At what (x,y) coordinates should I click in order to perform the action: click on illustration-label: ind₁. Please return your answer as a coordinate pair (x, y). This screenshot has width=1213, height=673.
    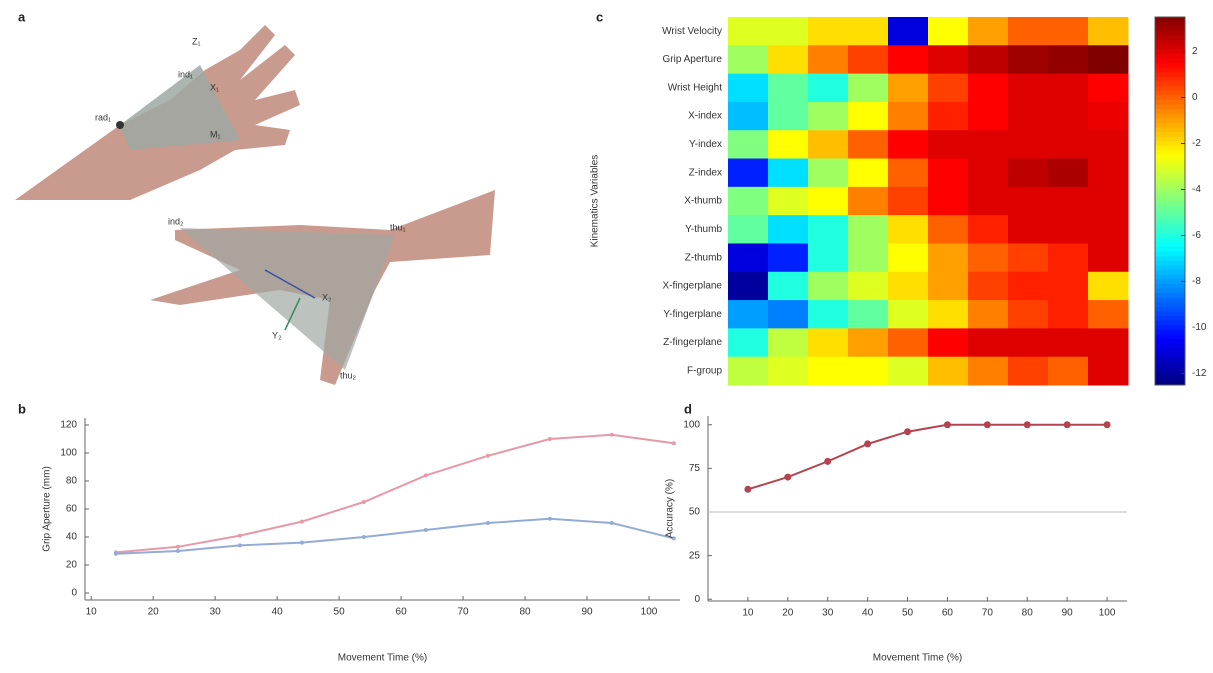
    Looking at the image, I should click on (185, 74).